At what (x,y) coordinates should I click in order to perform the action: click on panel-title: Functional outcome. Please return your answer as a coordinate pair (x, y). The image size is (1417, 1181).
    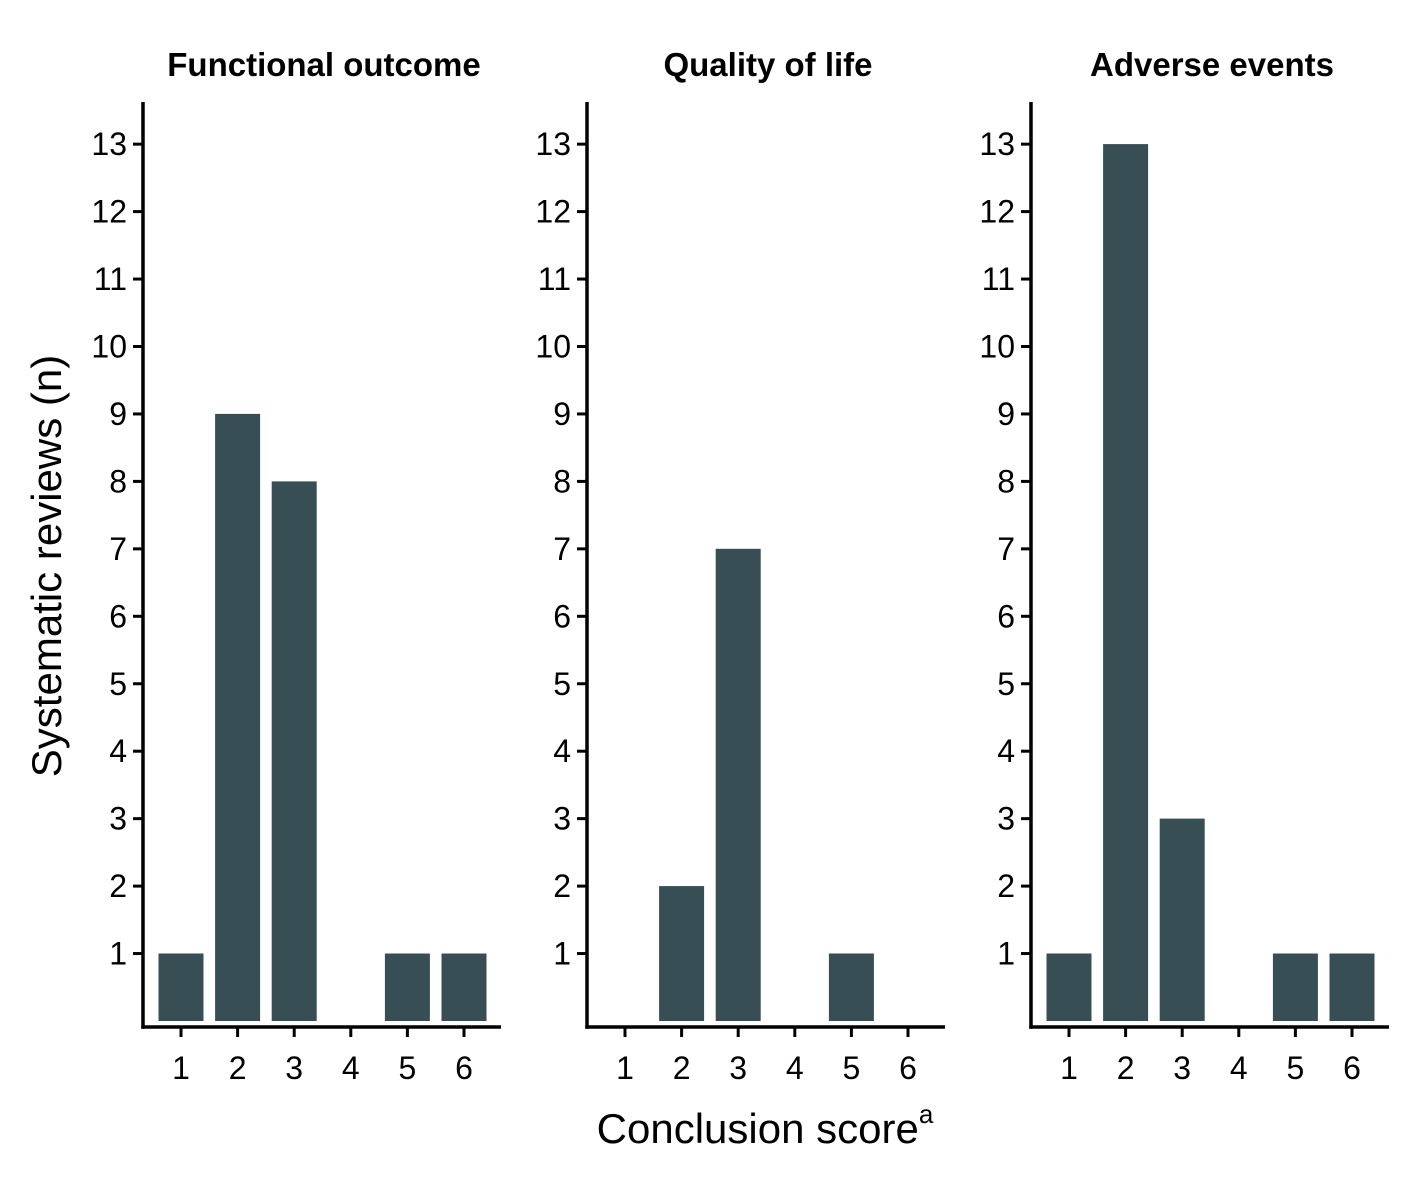
    Looking at the image, I should click on (324, 64).